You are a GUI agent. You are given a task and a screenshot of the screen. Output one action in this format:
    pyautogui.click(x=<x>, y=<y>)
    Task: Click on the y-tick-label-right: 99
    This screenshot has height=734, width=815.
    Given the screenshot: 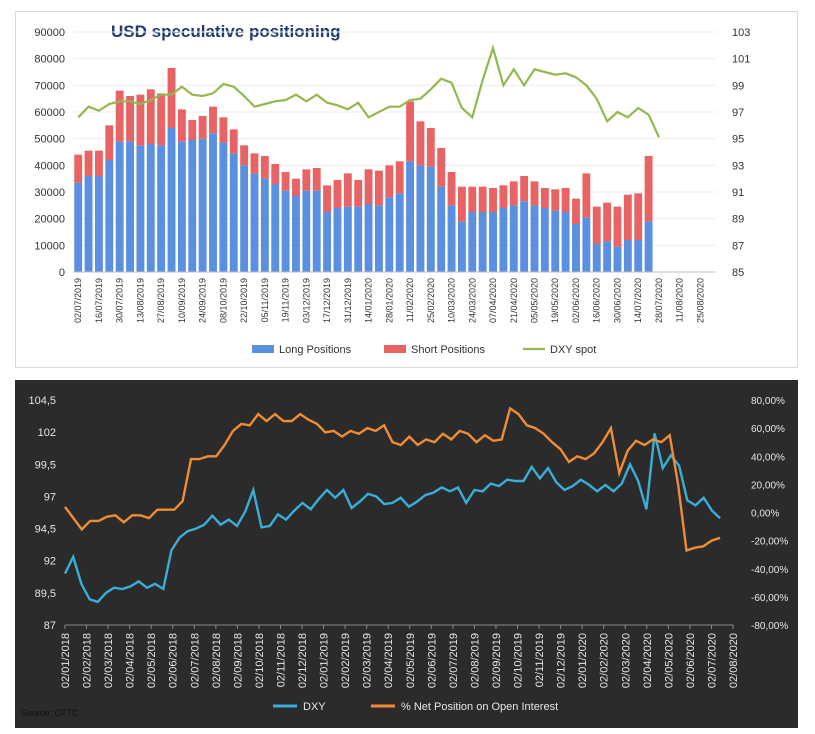 What is the action you would take?
    pyautogui.click(x=738, y=86)
    